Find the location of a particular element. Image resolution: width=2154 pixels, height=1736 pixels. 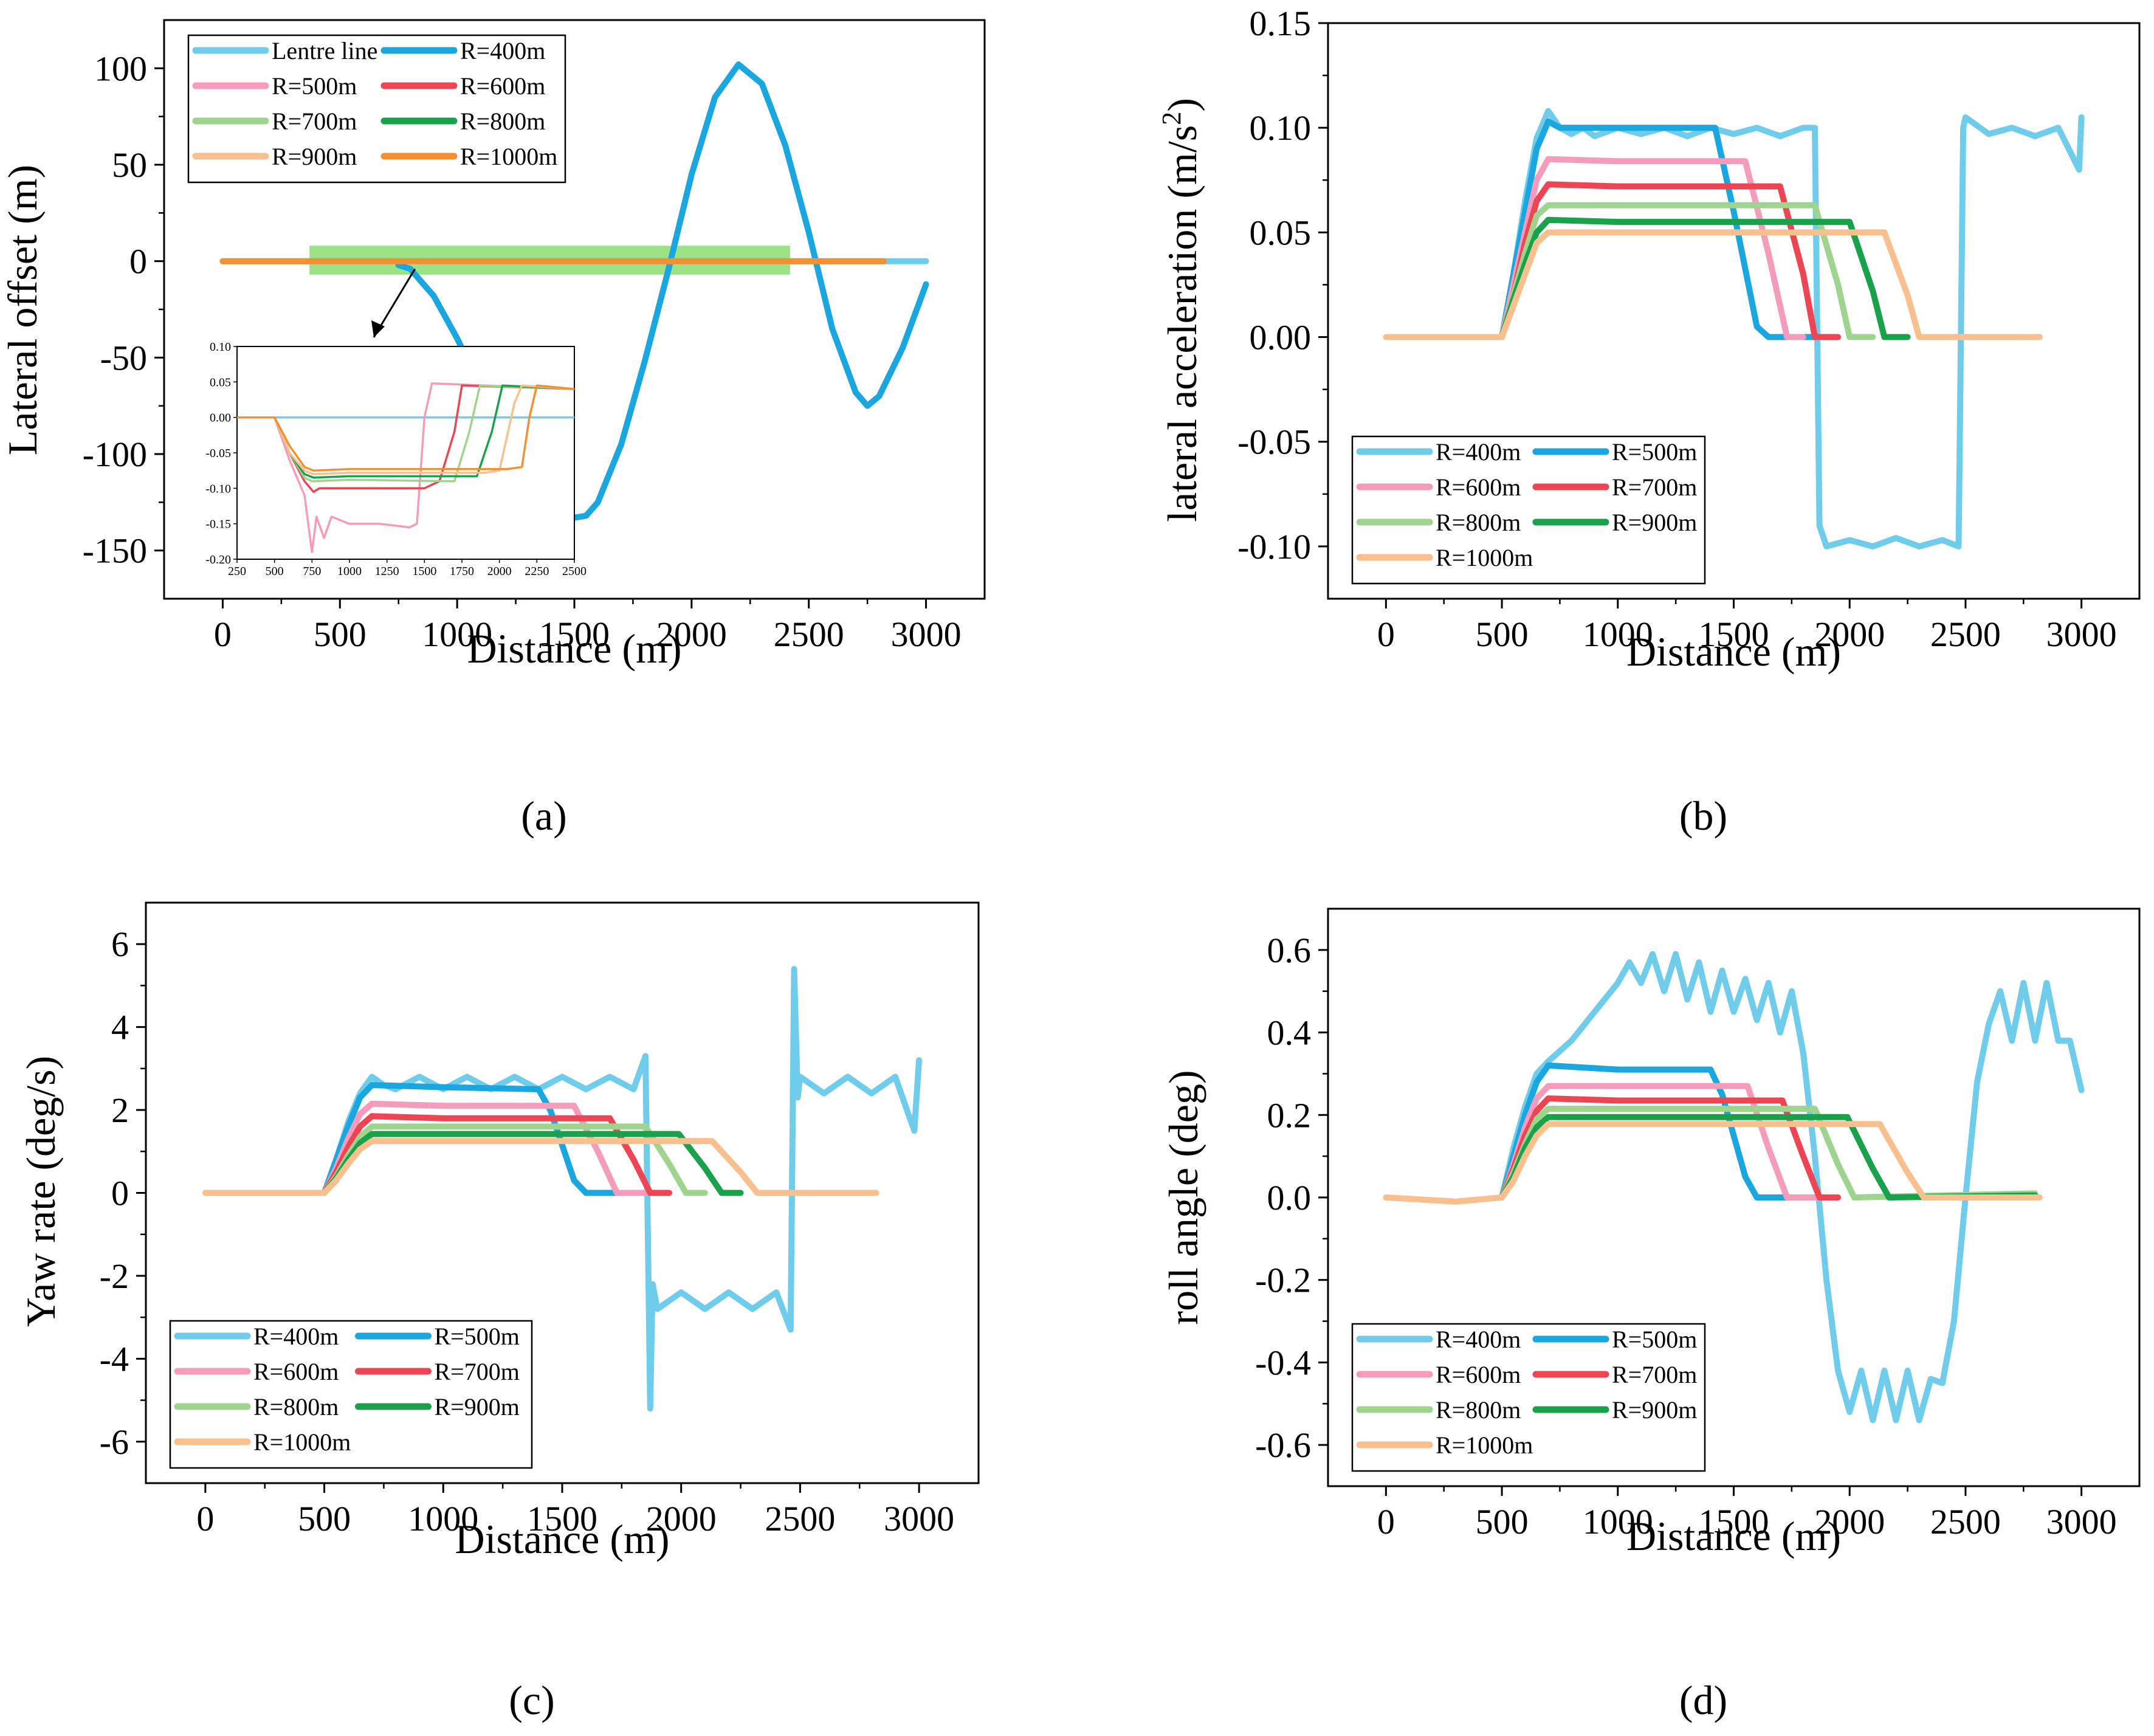

inset-y-tick-label: 0.05 is located at coordinates (221, 382).